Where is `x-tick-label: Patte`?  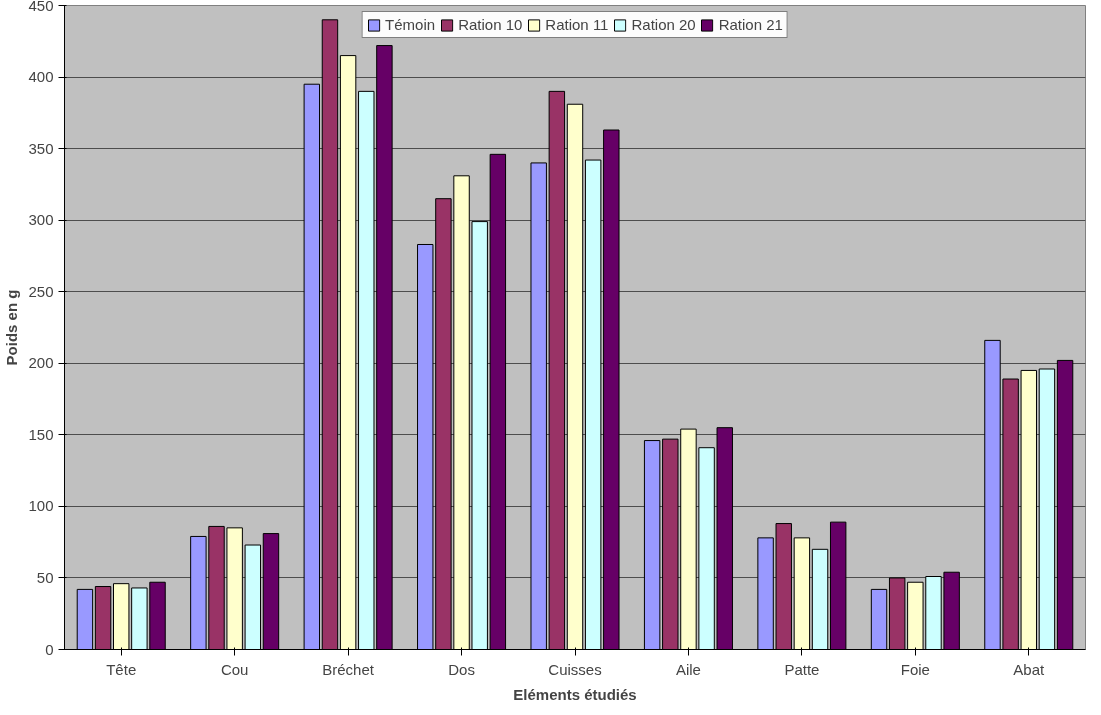
x-tick-label: Patte is located at coordinates (802, 669).